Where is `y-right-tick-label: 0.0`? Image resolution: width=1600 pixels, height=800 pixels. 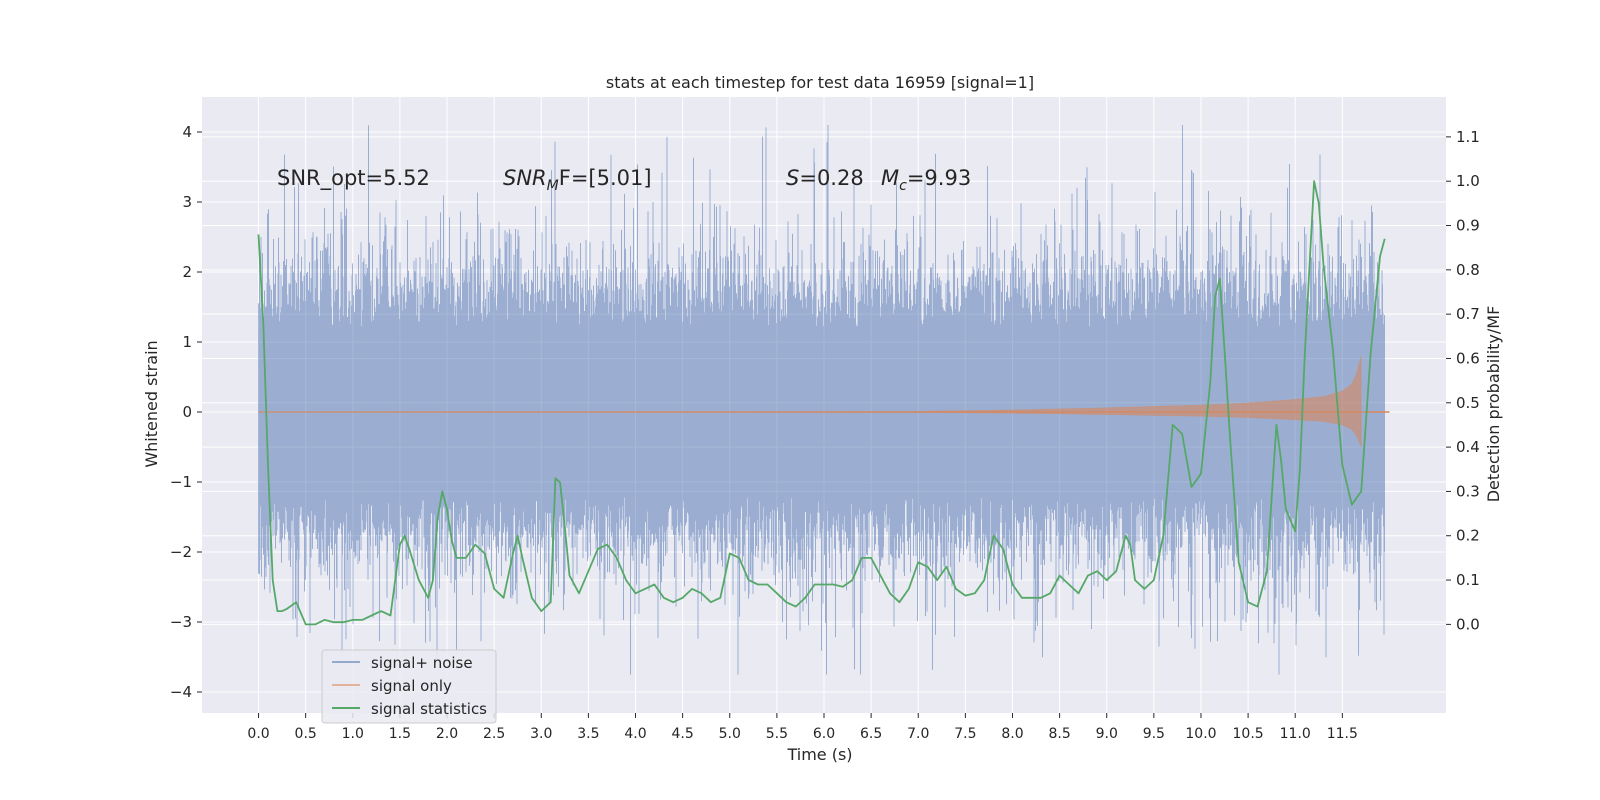 y-right-tick-label: 0.0 is located at coordinates (1468, 624).